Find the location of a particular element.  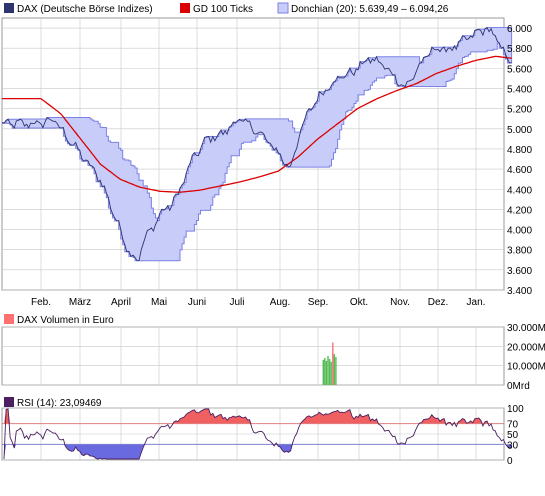

rsi-overbought-fill is located at coordinates (258, 416).